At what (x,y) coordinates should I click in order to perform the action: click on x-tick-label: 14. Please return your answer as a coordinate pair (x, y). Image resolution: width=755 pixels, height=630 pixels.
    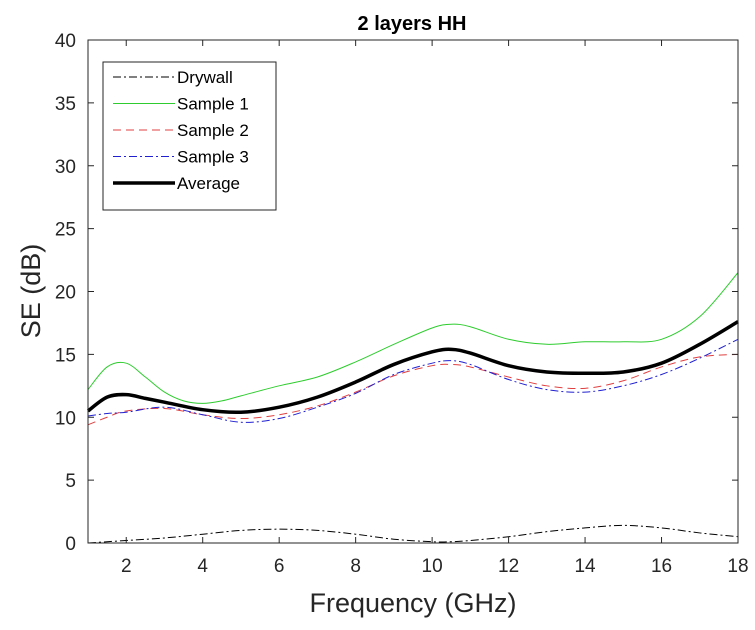
    Looking at the image, I should click on (585, 566).